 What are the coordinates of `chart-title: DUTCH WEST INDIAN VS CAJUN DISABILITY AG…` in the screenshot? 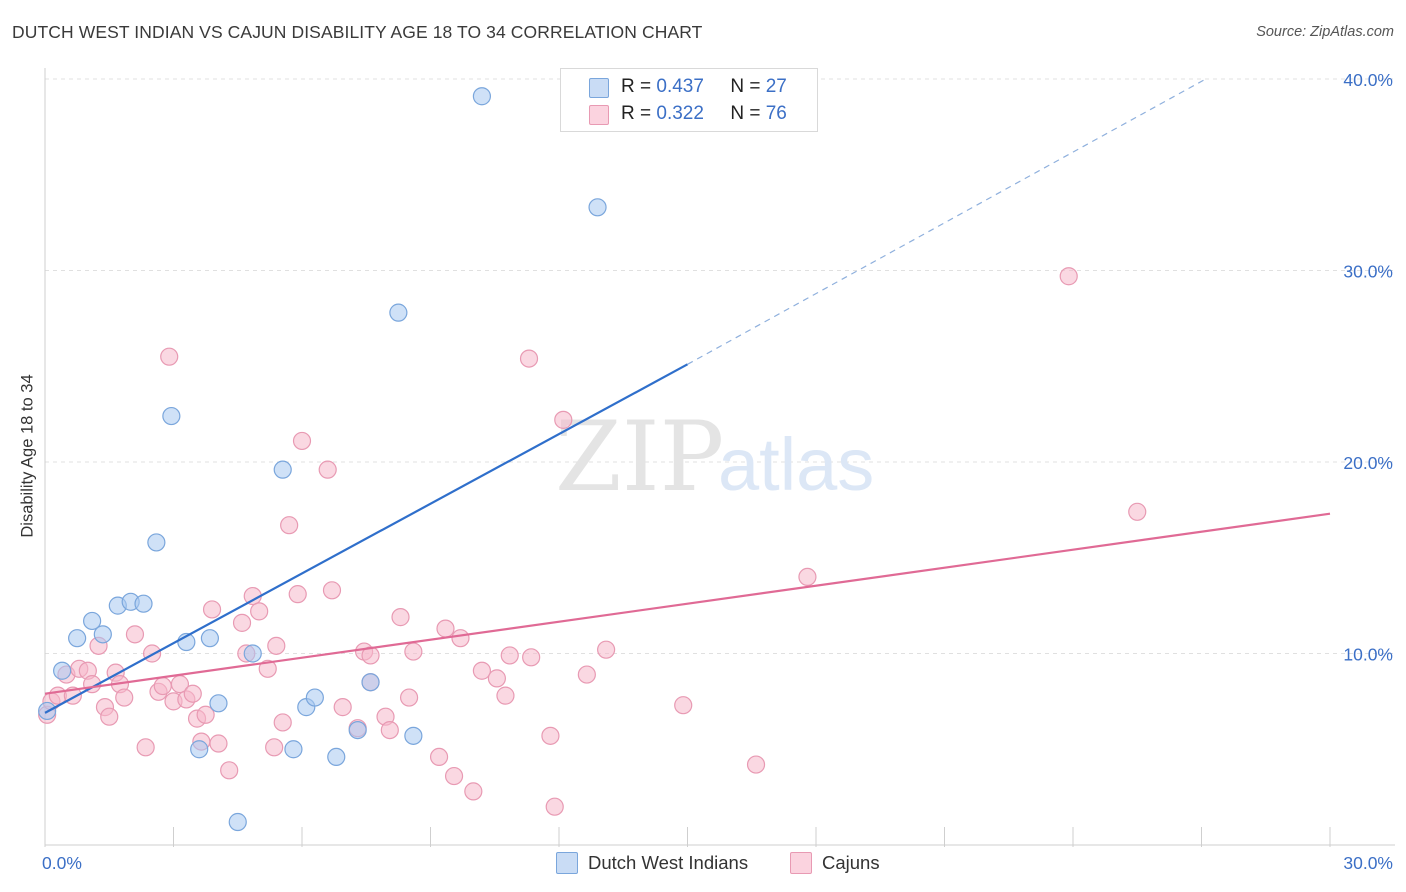 It's located at (357, 32).